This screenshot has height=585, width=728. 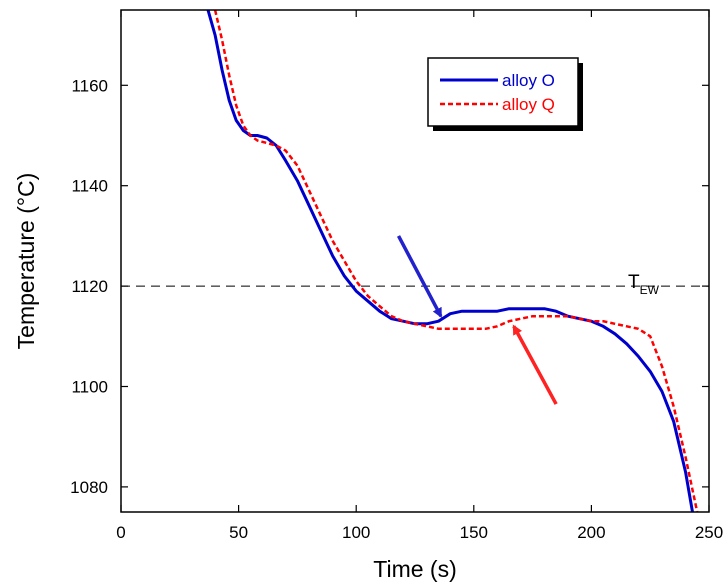 I want to click on y-tick-label: 1160, so click(x=89, y=85).